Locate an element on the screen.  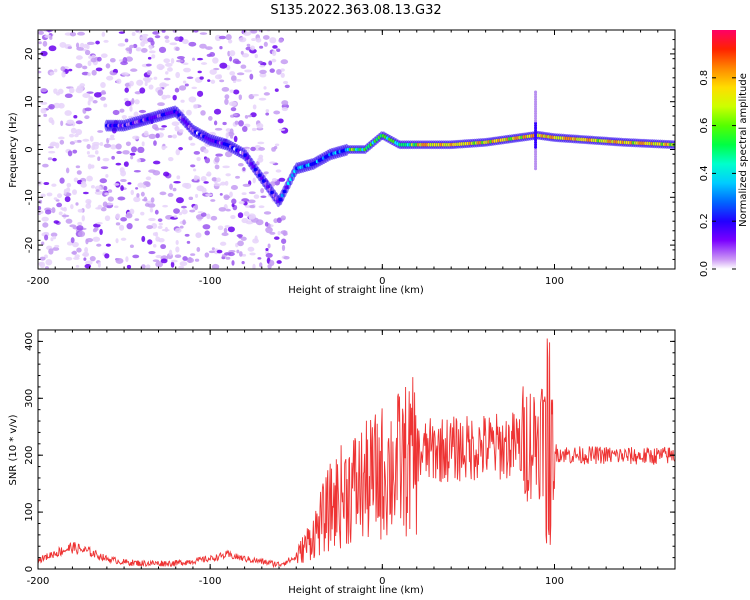
snr-y-tick-label: 0 is located at coordinates (29, 569).